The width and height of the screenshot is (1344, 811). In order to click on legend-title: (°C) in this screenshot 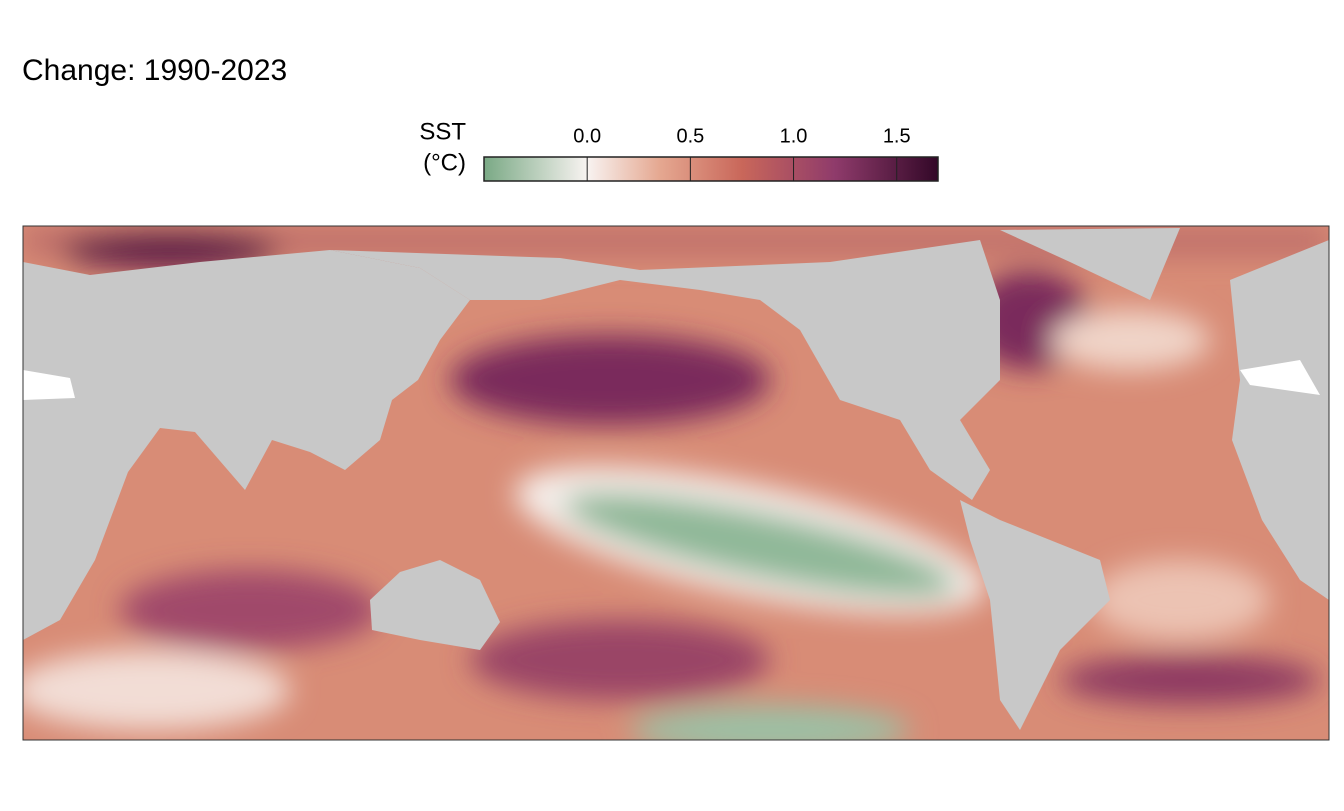, I will do `click(444, 162)`.